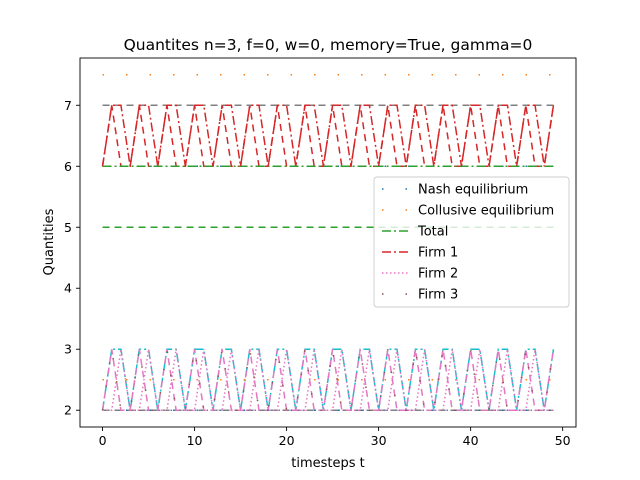 This screenshot has height=480, width=640. I want to click on y-tick-label: 3, so click(68, 349).